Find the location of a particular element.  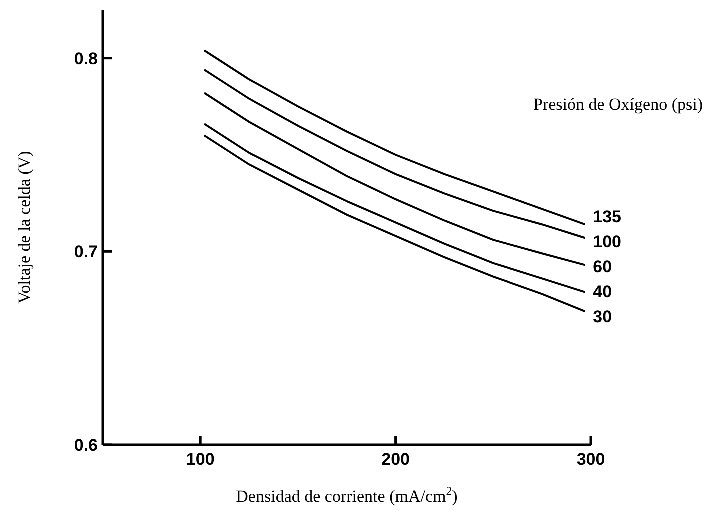

y-tick-label: 0.7 is located at coordinates (86, 252).